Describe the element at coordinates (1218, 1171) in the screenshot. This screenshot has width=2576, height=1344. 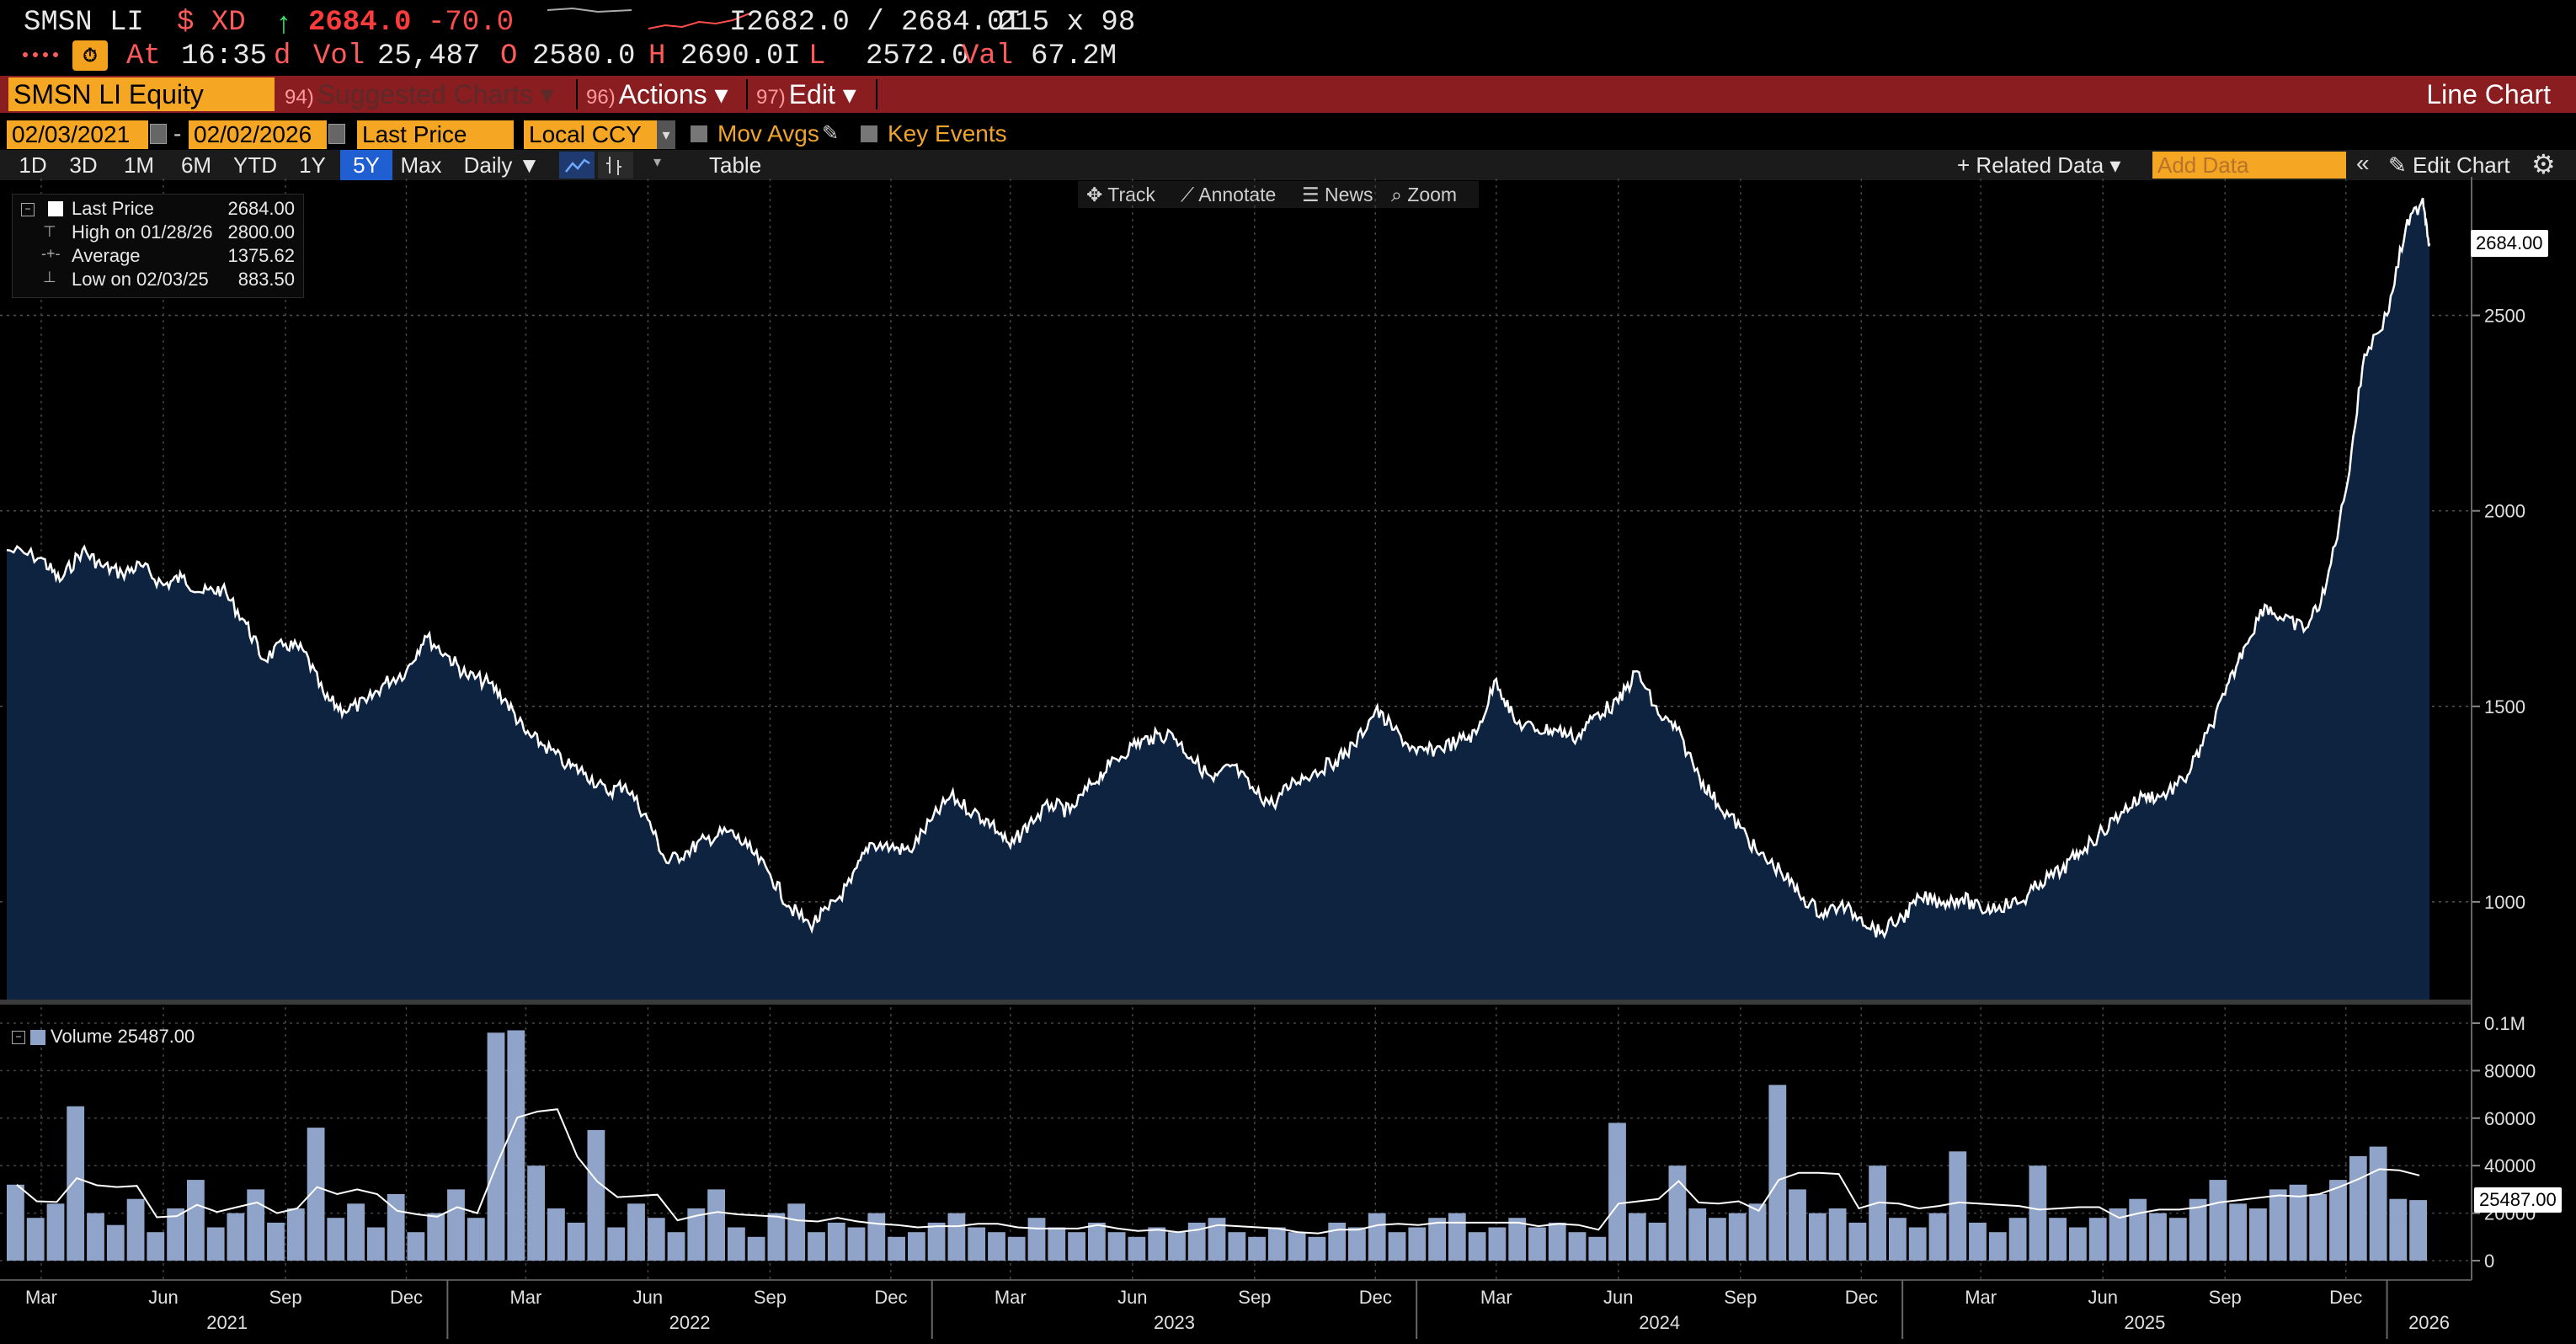
I see `volume-moving-average-line` at that location.